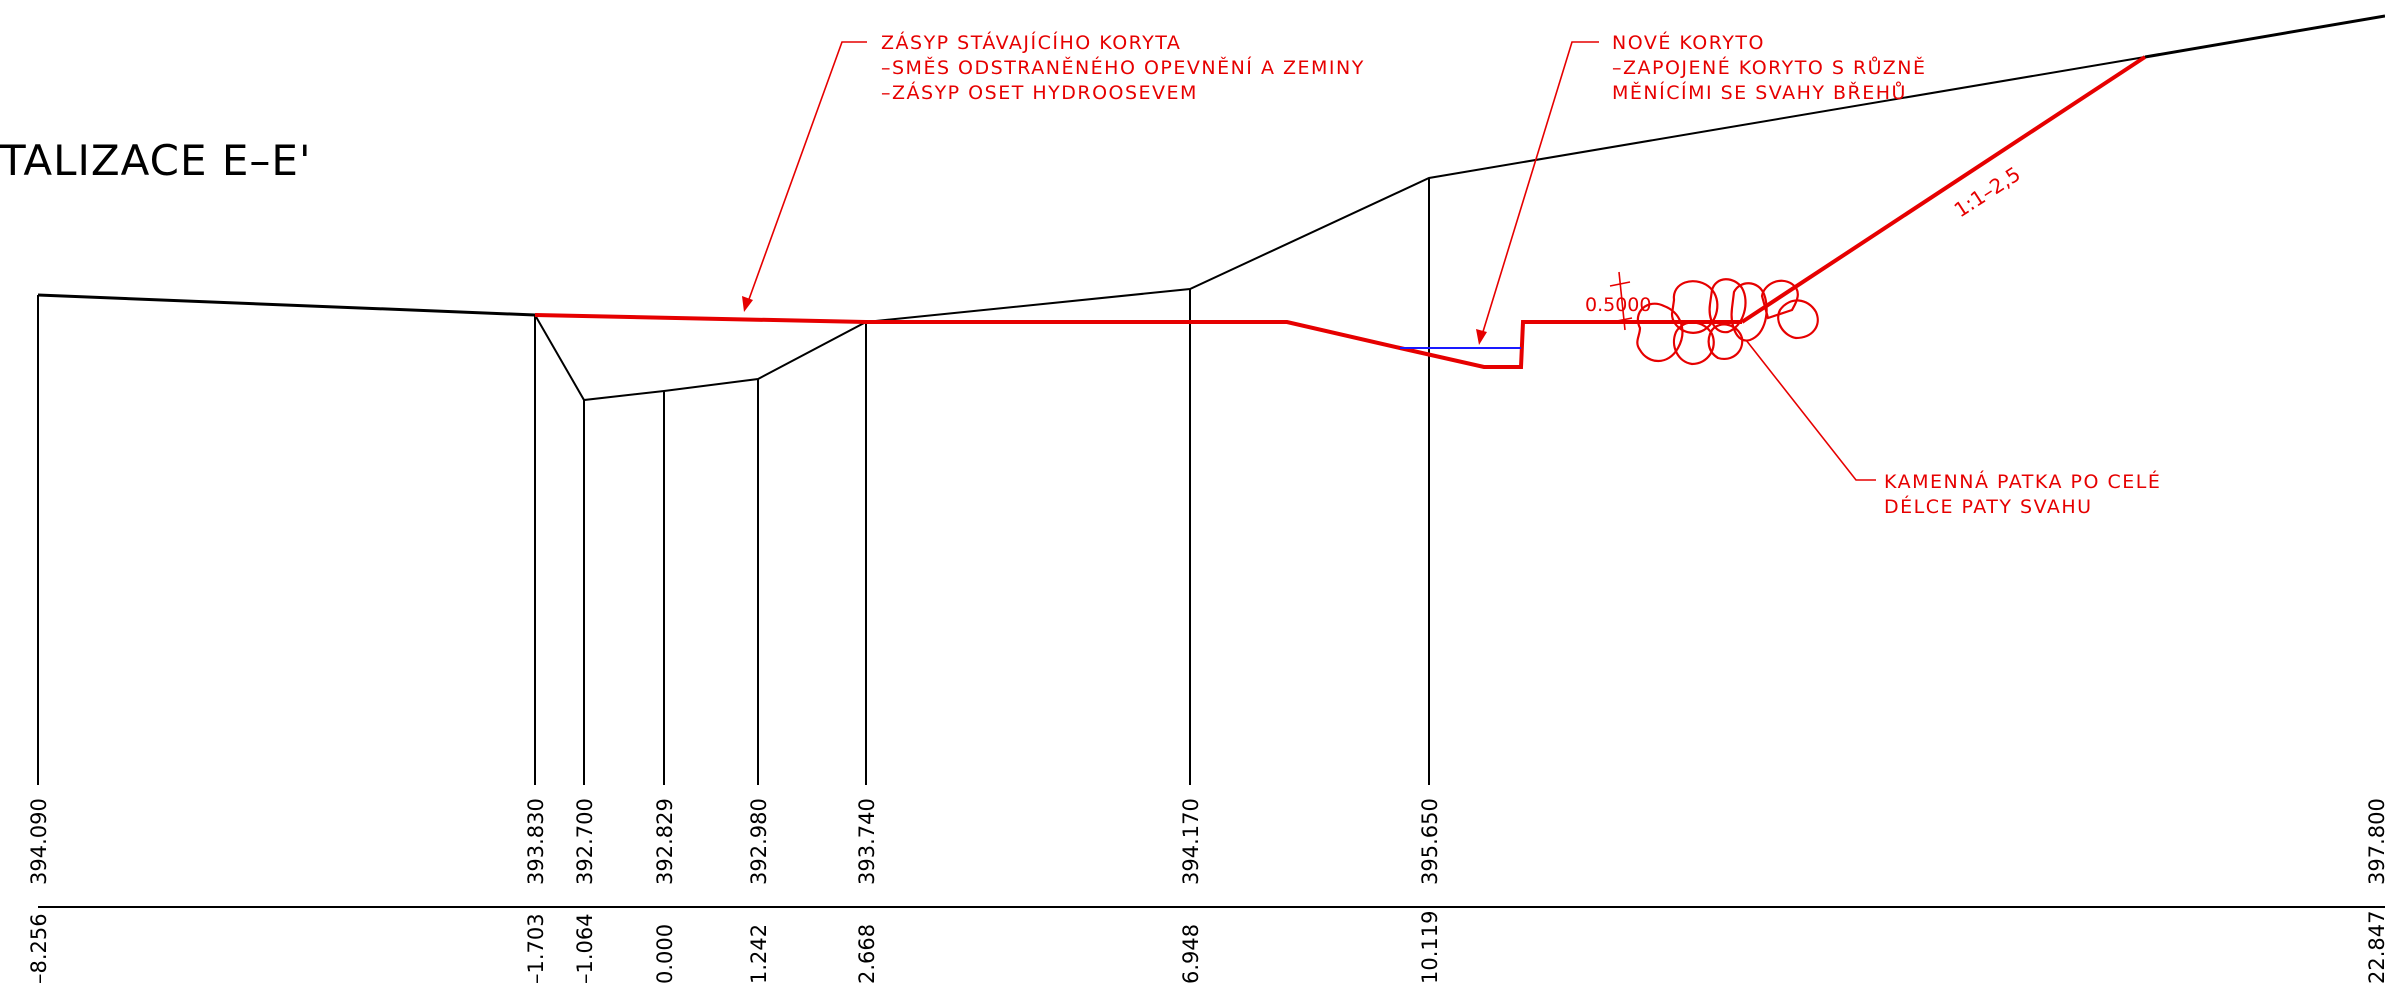 The width and height of the screenshot is (2385, 987). I want to click on elevation-label: 393.830, so click(536, 841).